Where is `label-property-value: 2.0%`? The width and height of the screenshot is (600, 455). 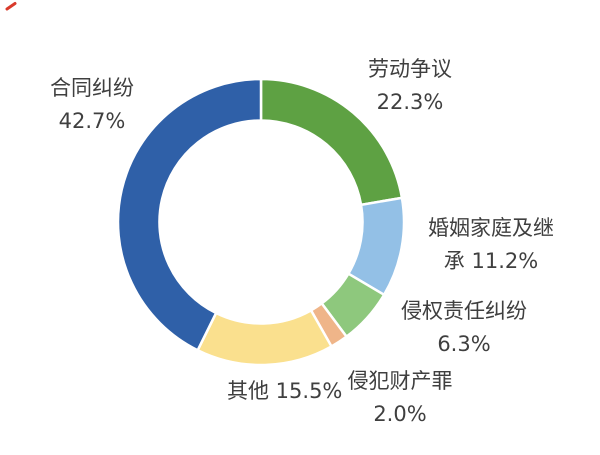
label-property-value: 2.0% is located at coordinates (400, 414).